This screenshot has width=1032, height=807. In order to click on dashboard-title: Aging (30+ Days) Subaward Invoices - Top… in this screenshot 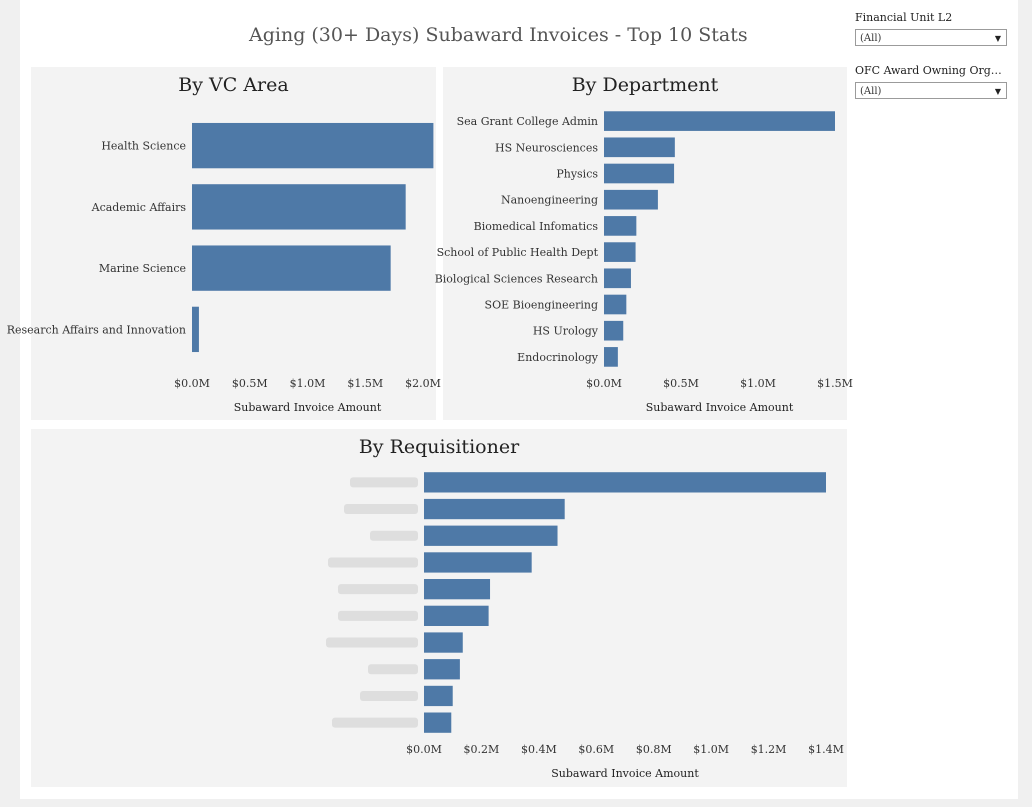, I will do `click(498, 35)`.